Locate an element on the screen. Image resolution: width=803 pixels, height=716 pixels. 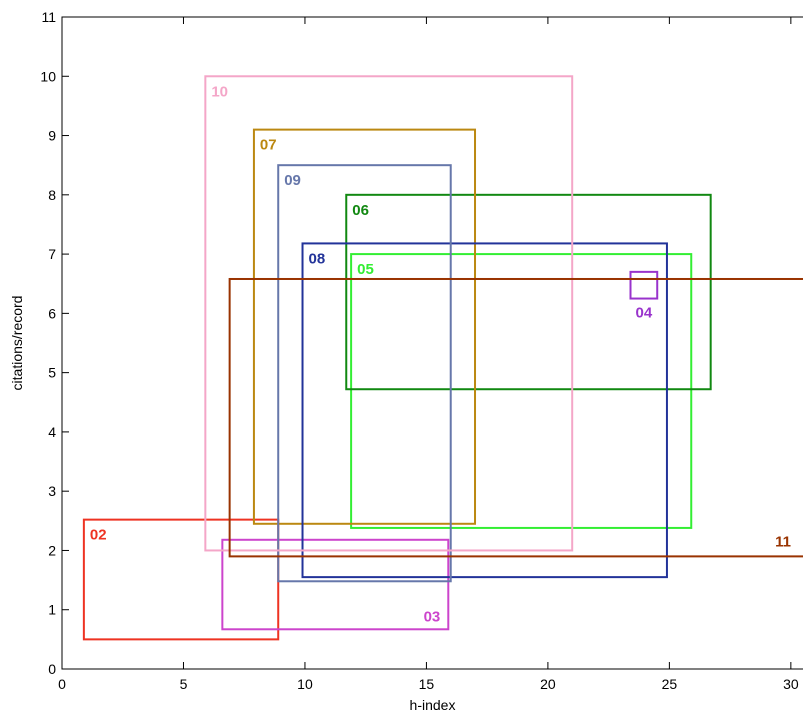
x-tick-label-10: 10 is located at coordinates (305, 684).